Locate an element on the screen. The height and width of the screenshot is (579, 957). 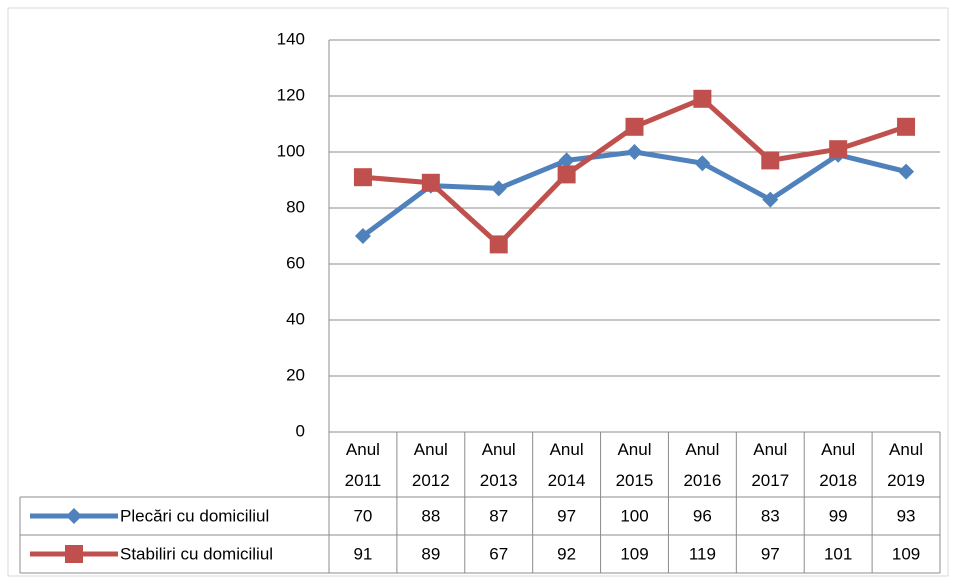
y-tick-label: 40 is located at coordinates (295, 318).